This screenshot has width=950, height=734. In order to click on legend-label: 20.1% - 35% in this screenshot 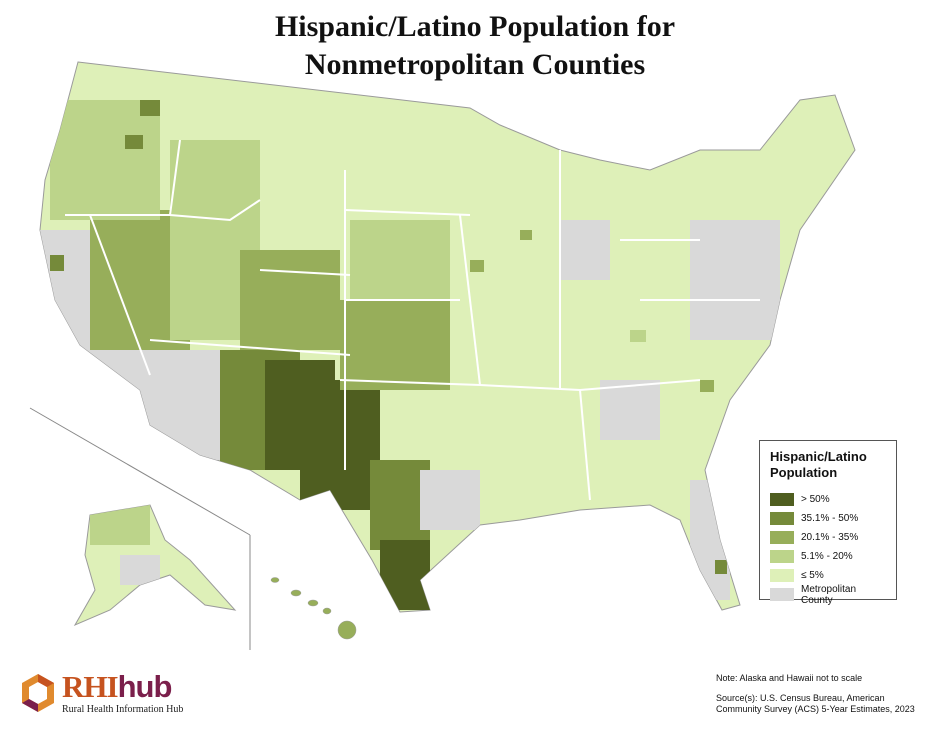, I will do `click(830, 537)`.